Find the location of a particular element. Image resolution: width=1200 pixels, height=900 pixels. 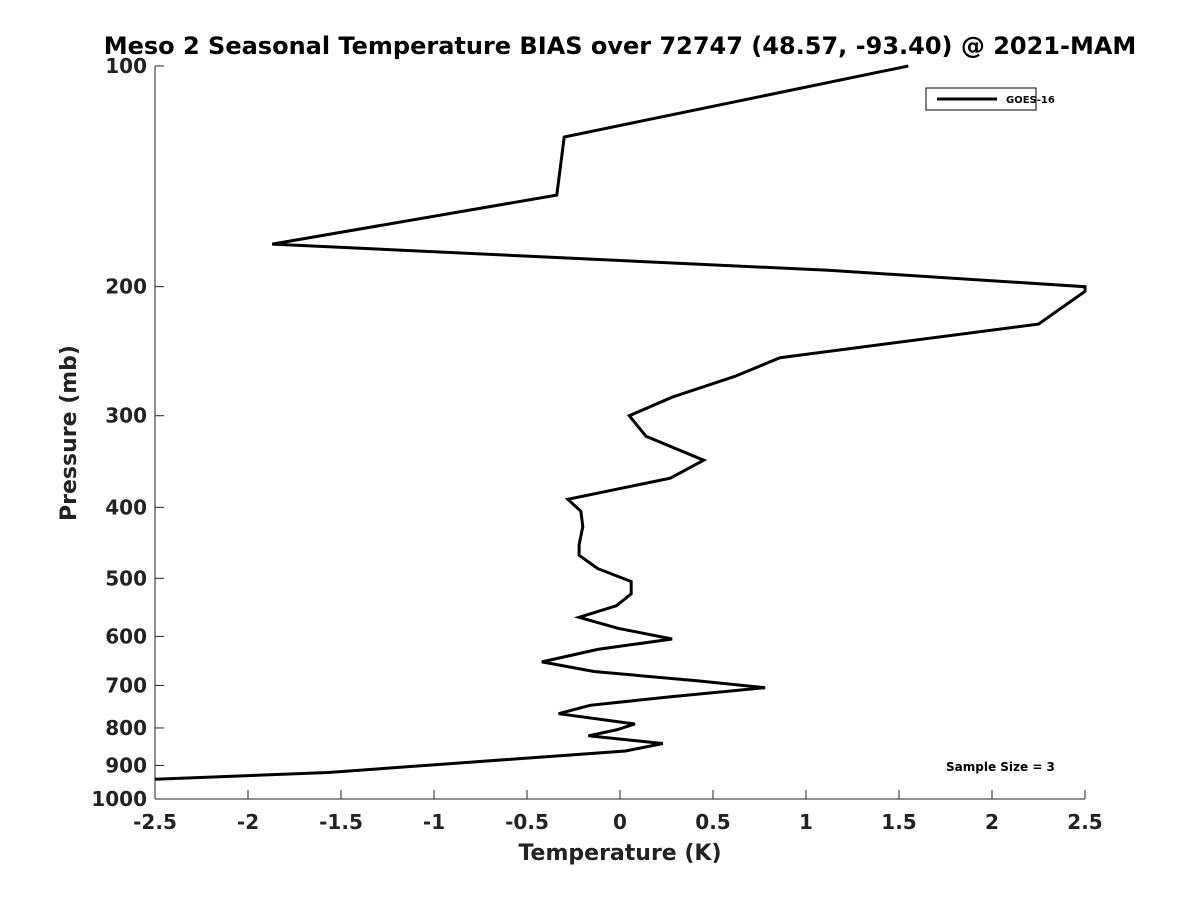

legend-label: GOES-16 is located at coordinates (1030, 100).